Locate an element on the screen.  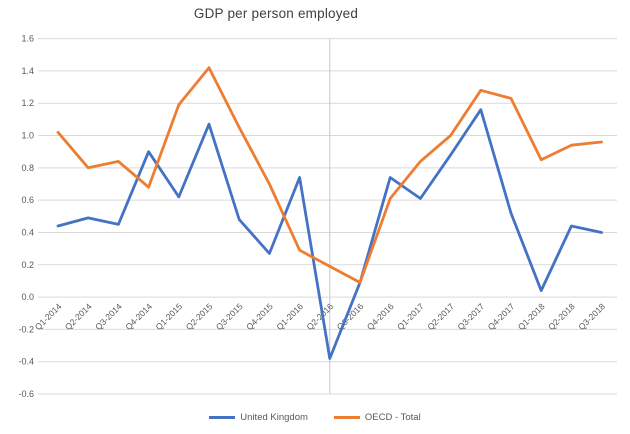
x-axis-tick-label: Q1-2016 is located at coordinates (289, 316).